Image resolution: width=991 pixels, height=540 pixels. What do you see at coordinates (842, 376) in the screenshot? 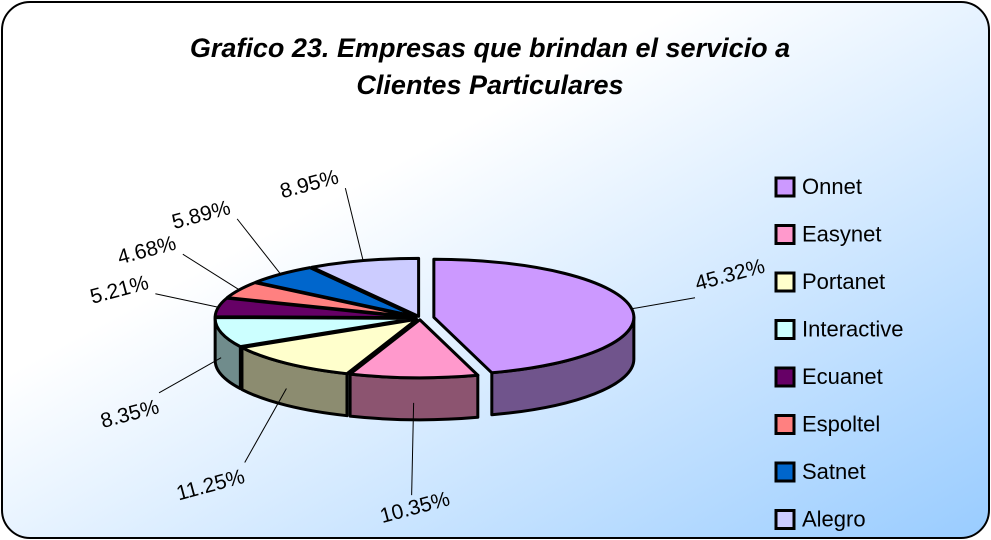
I see `legend-label: Ecuanet` at bounding box center [842, 376].